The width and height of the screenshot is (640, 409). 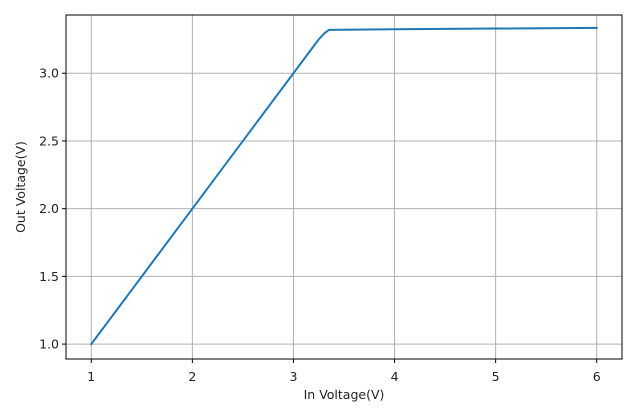 What do you see at coordinates (91, 376) in the screenshot?
I see `x-tick-label: 1` at bounding box center [91, 376].